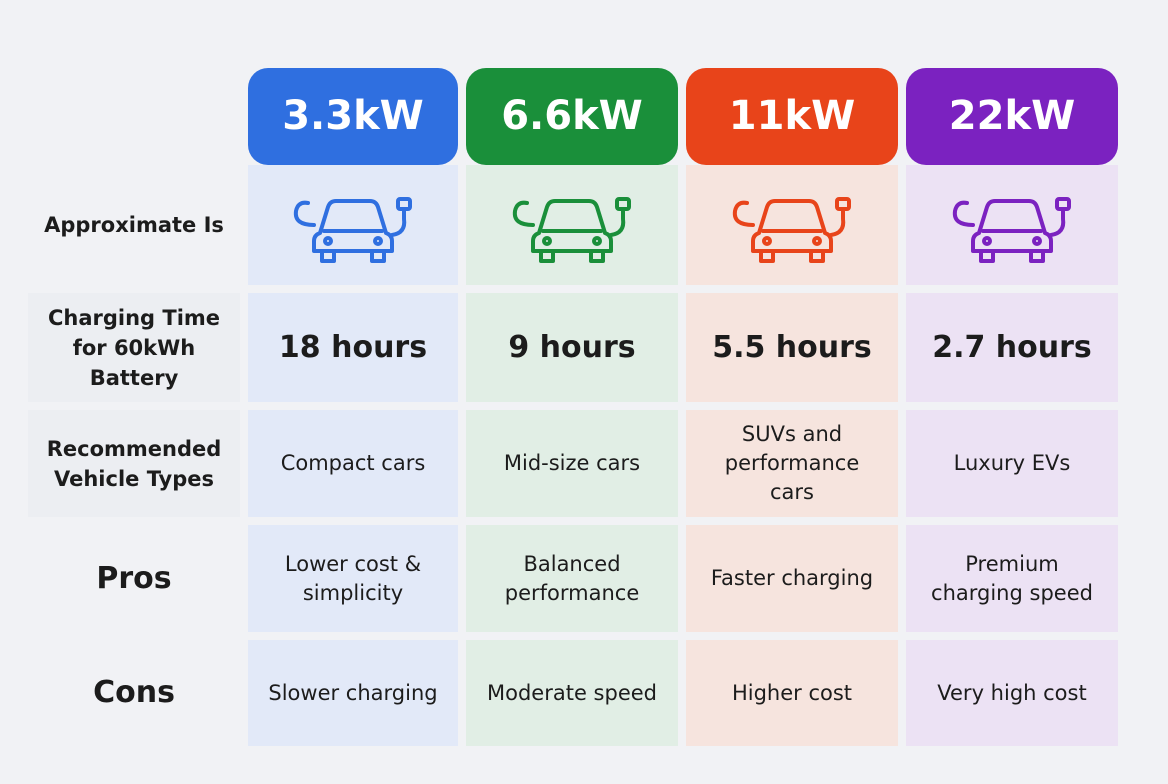 The width and height of the screenshot is (1168, 784). I want to click on table-cell: 2.7 hours, so click(1012, 347).